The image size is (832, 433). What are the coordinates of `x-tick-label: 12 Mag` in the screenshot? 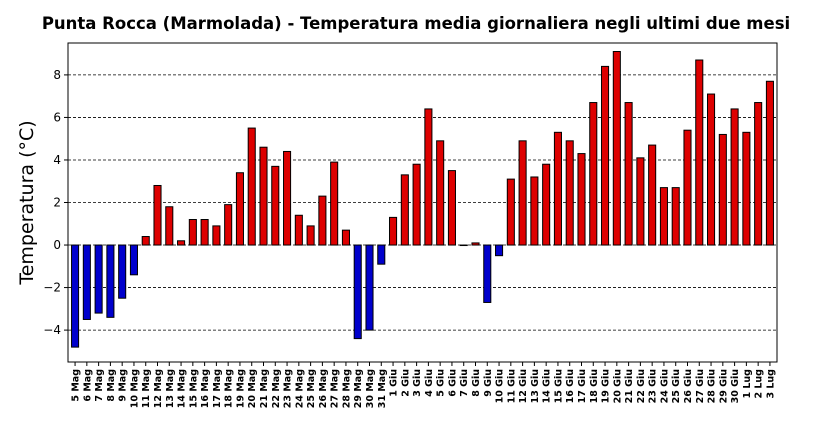 It's located at (158, 388).